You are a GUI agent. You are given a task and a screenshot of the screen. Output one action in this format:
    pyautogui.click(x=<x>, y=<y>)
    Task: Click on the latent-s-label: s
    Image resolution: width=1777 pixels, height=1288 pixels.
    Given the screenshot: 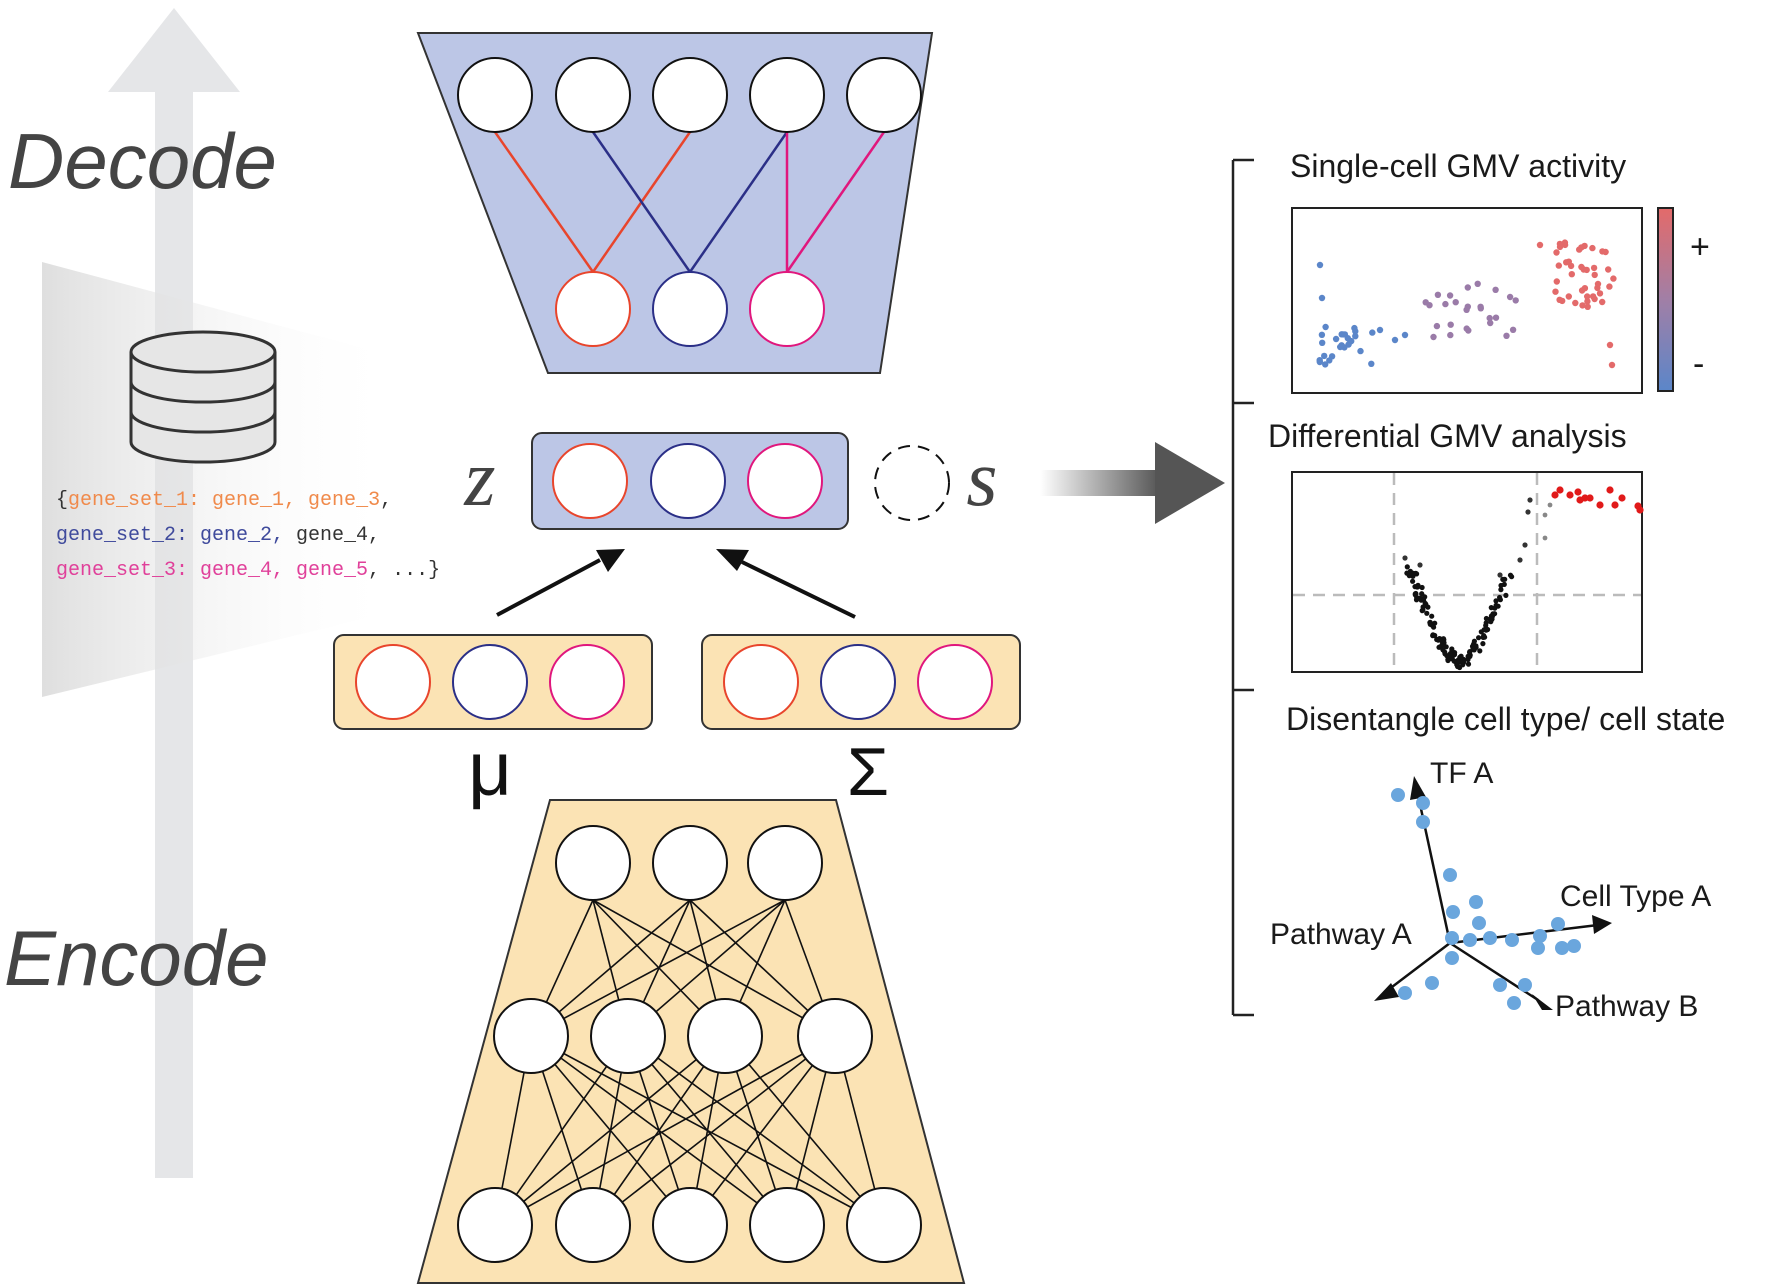 What is the action you would take?
    pyautogui.click(x=981, y=479)
    